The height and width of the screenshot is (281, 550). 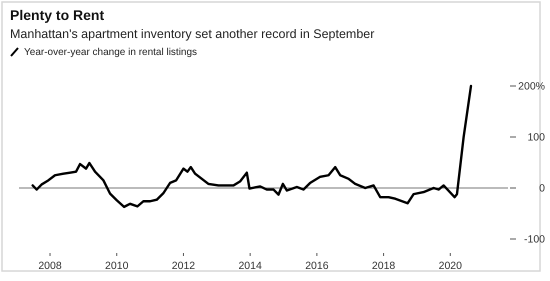 I want to click on x-tick-label: 2008, so click(x=50, y=266).